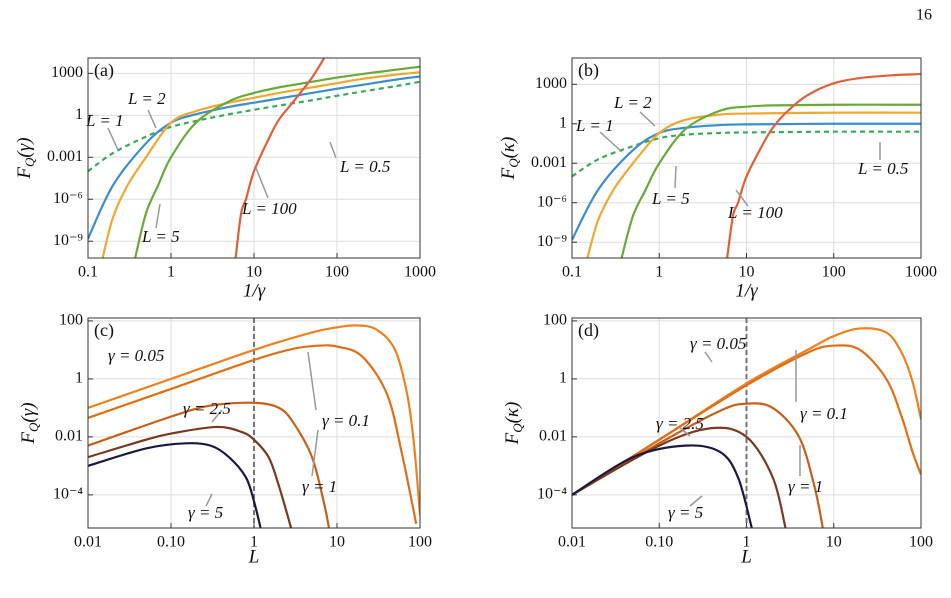 This screenshot has width=951, height=598. Describe the element at coordinates (824, 413) in the screenshot. I see `series-label: γ = 0.1` at that location.